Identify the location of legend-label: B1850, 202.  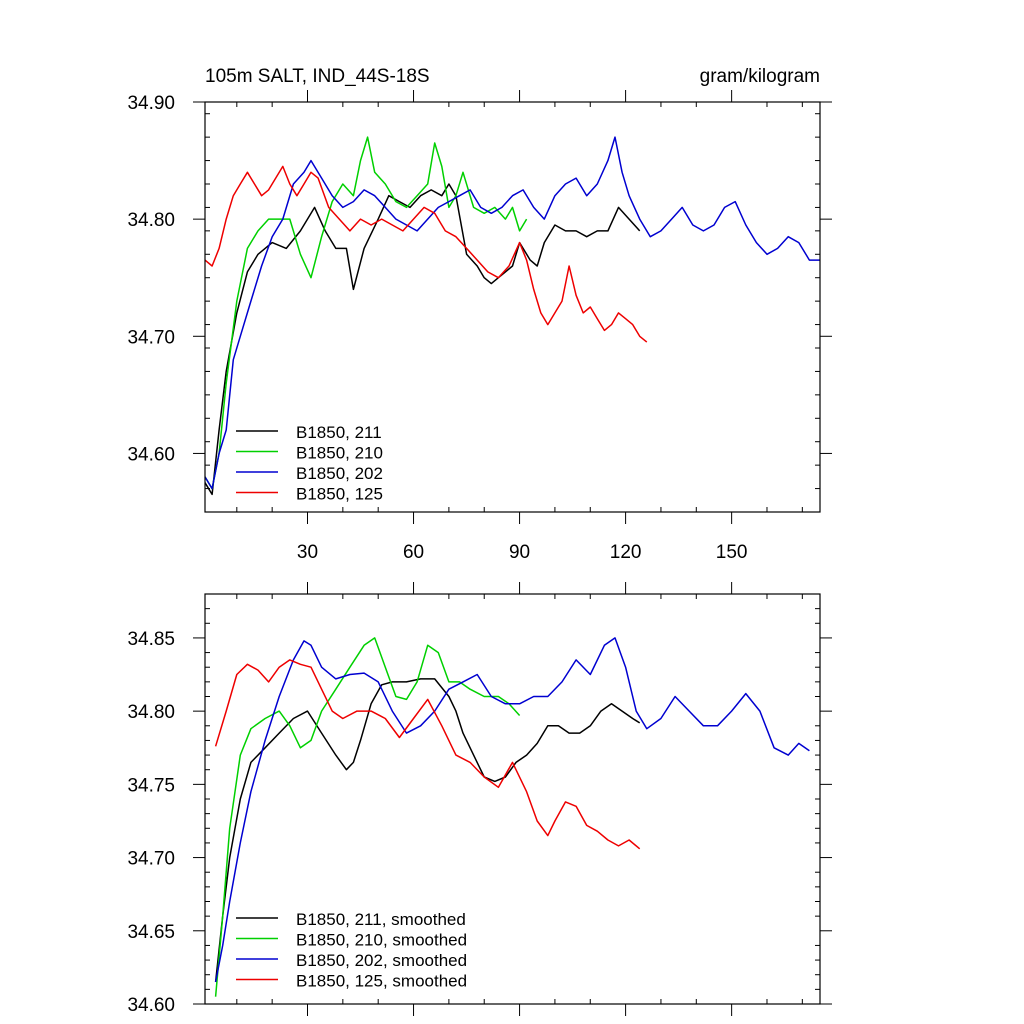
(339, 473).